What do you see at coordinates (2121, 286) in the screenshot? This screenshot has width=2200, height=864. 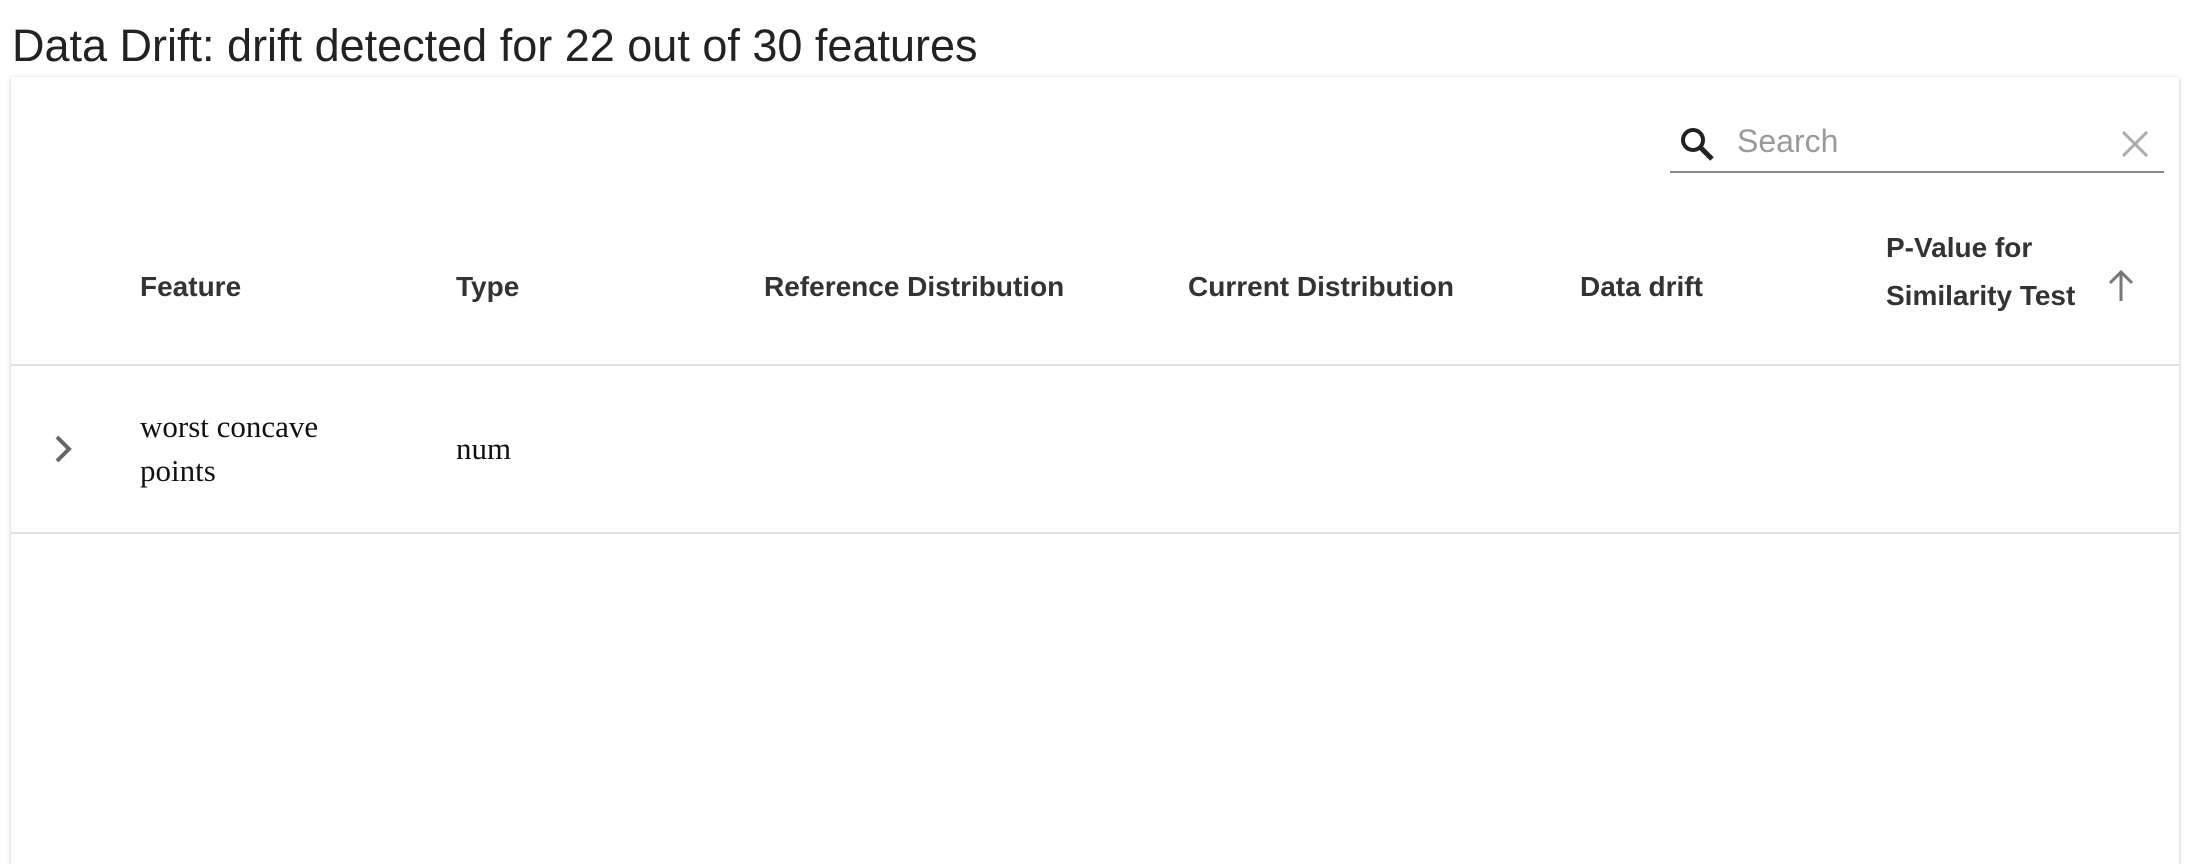 I see `sort-arrow` at bounding box center [2121, 286].